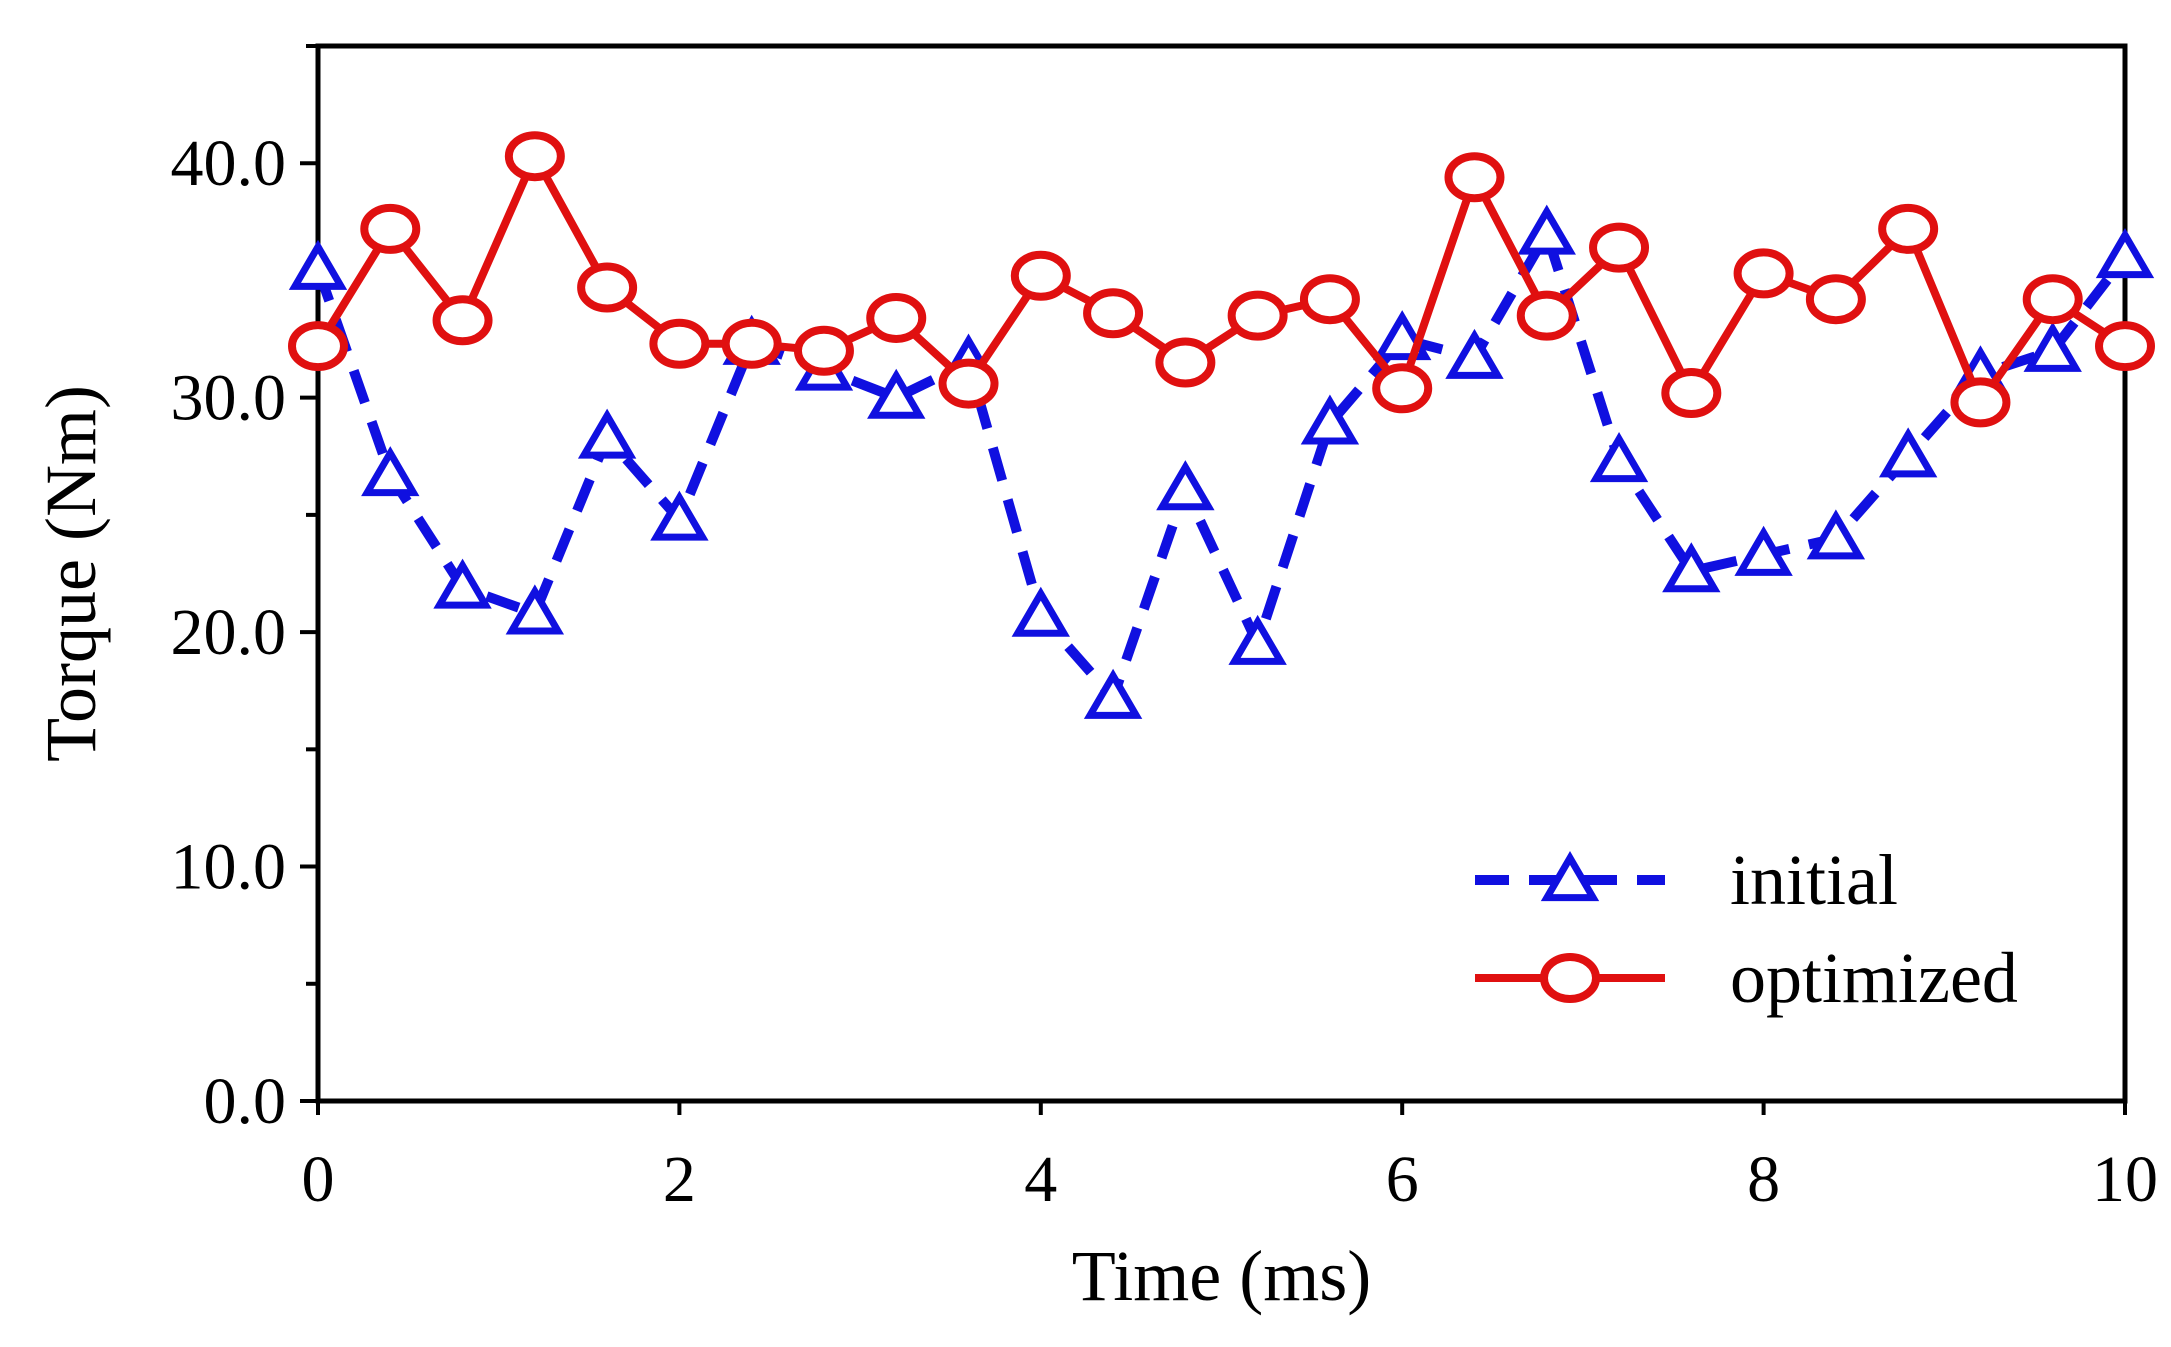 Image resolution: width=2171 pixels, height=1347 pixels. I want to click on y-tick-label: 10.0, so click(229, 867).